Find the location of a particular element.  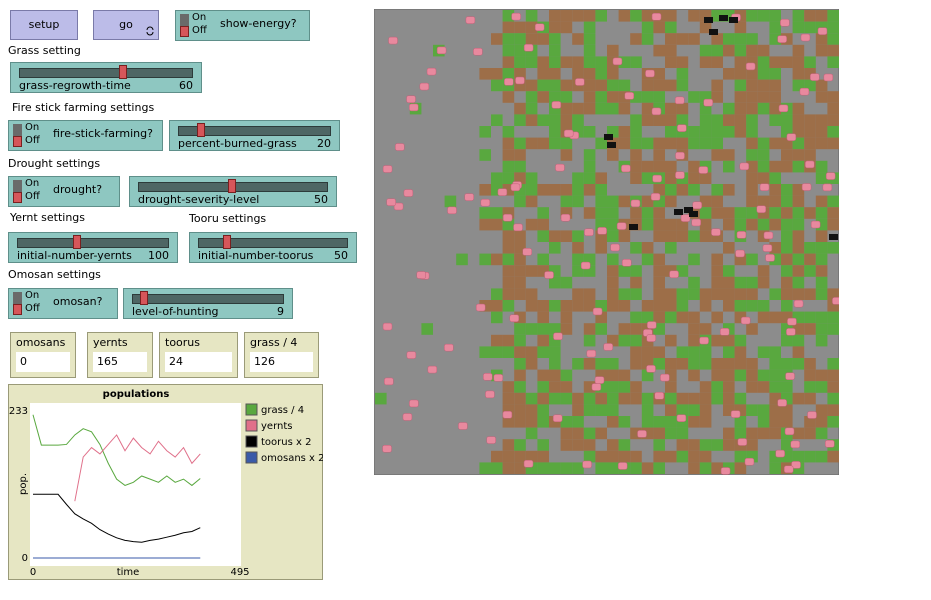

tooru is located at coordinates (678, 212).